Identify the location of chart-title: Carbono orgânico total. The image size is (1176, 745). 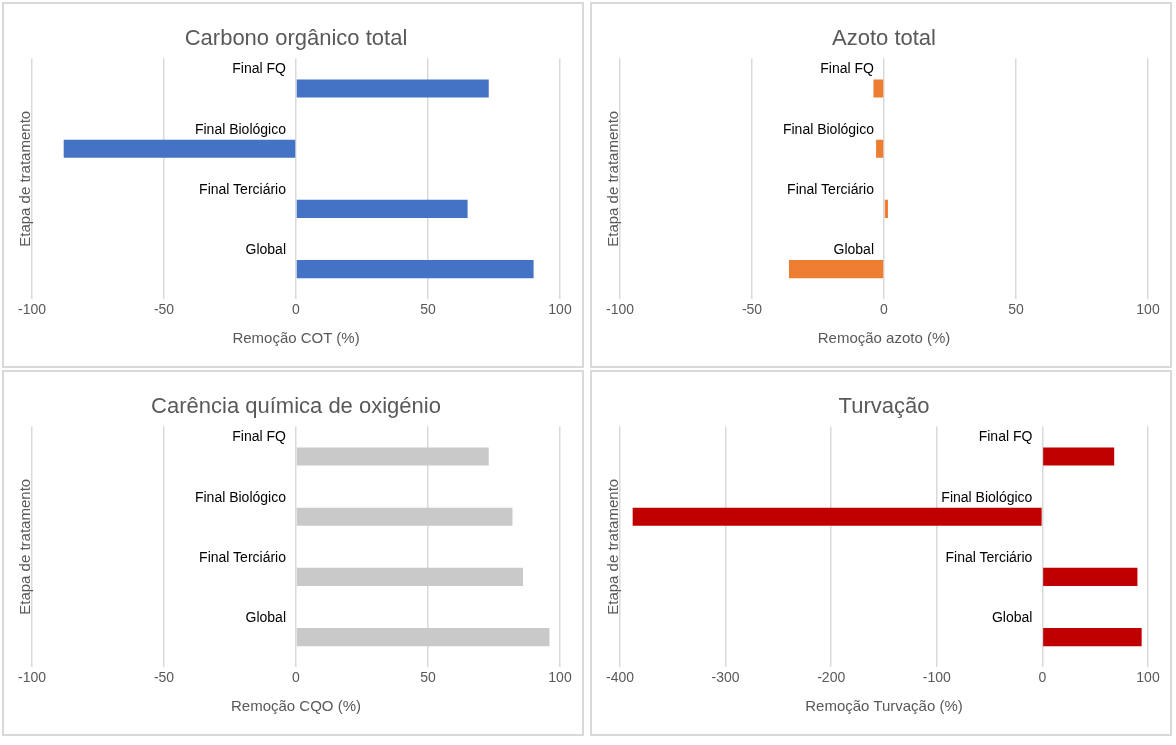
(296, 38).